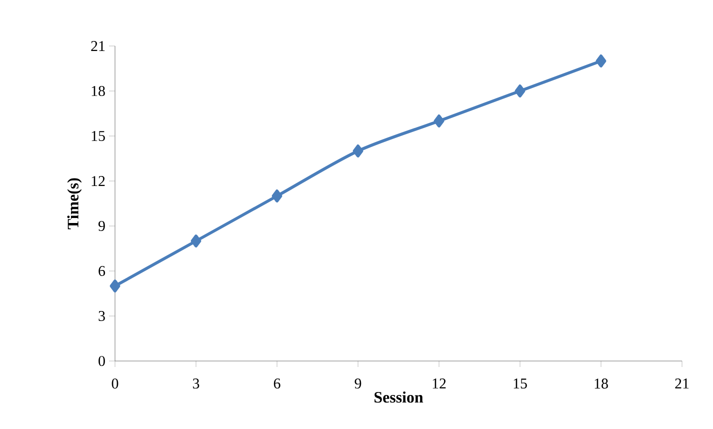 Image resolution: width=713 pixels, height=429 pixels. I want to click on y-tick-label: 15, so click(98, 136).